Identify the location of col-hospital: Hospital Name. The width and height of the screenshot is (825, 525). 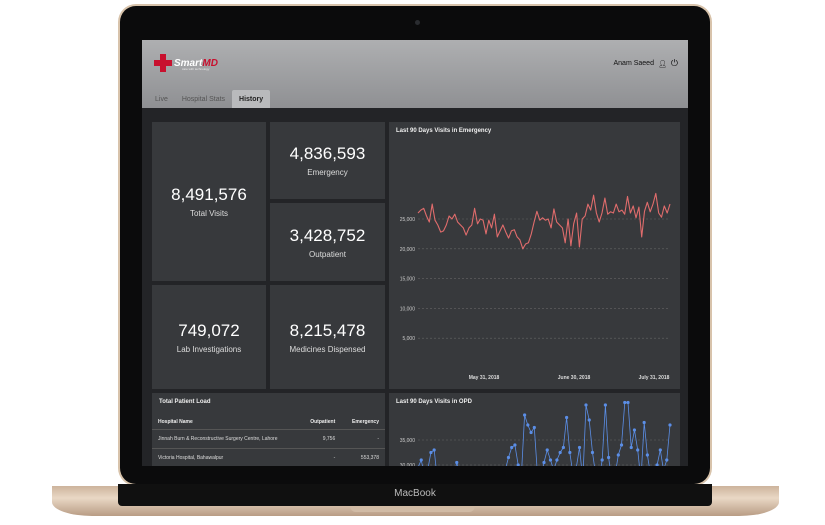
(226, 422).